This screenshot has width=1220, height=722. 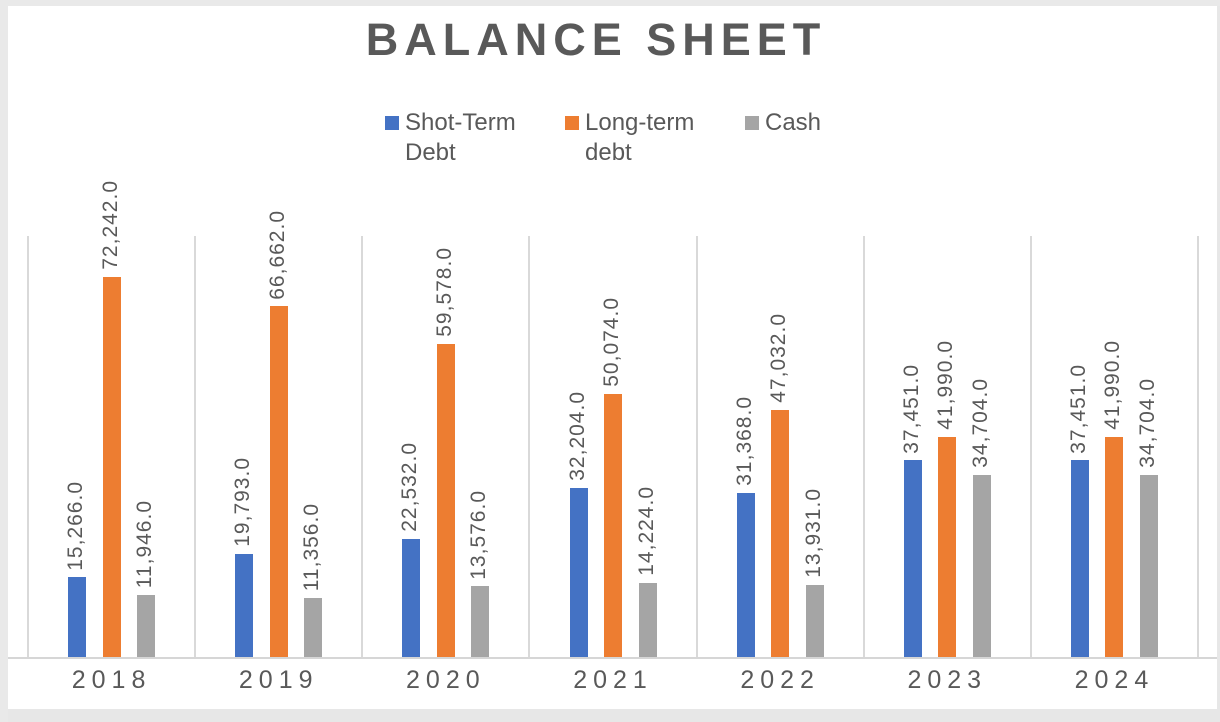 I want to click on bar-value-label: 50,074.0, so click(x=611, y=342).